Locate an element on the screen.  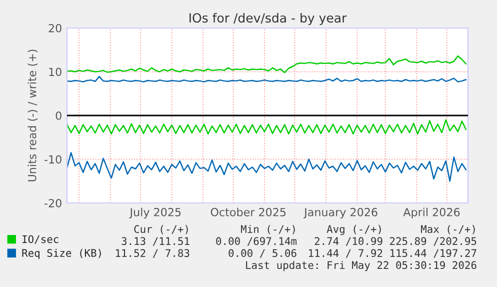
legend-label: Req Size (KB) is located at coordinates (61, 253).